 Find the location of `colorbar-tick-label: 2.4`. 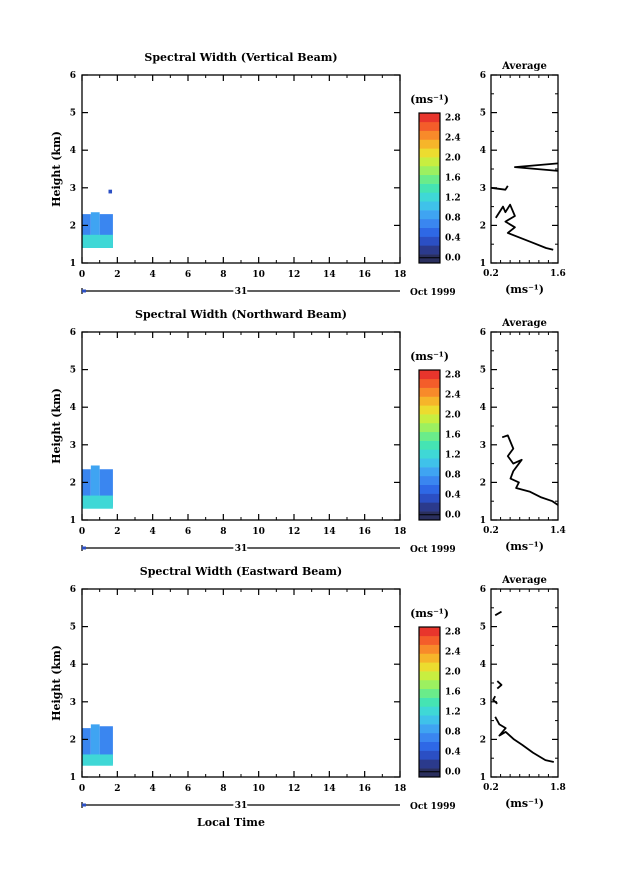

colorbar-tick-label: 2.4 is located at coordinates (453, 139).